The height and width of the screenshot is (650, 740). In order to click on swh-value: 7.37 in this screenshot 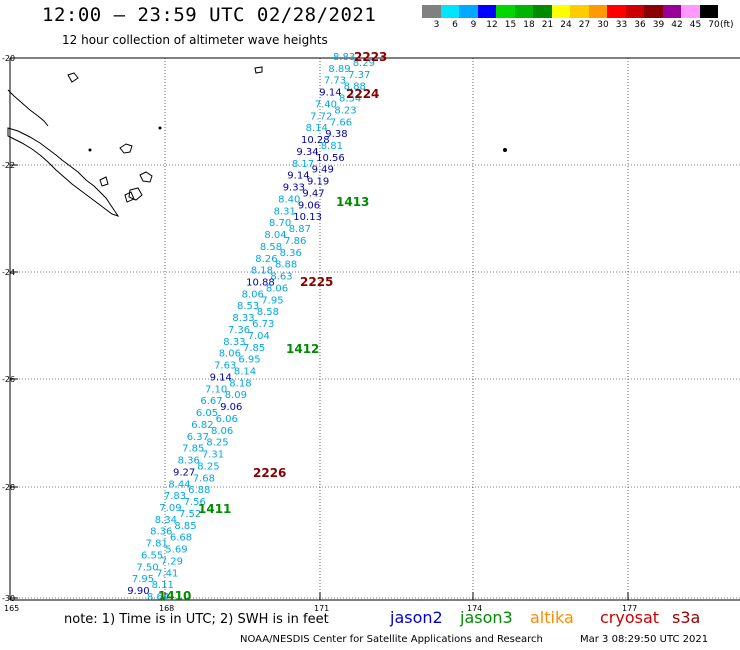, I will do `click(359, 75)`.